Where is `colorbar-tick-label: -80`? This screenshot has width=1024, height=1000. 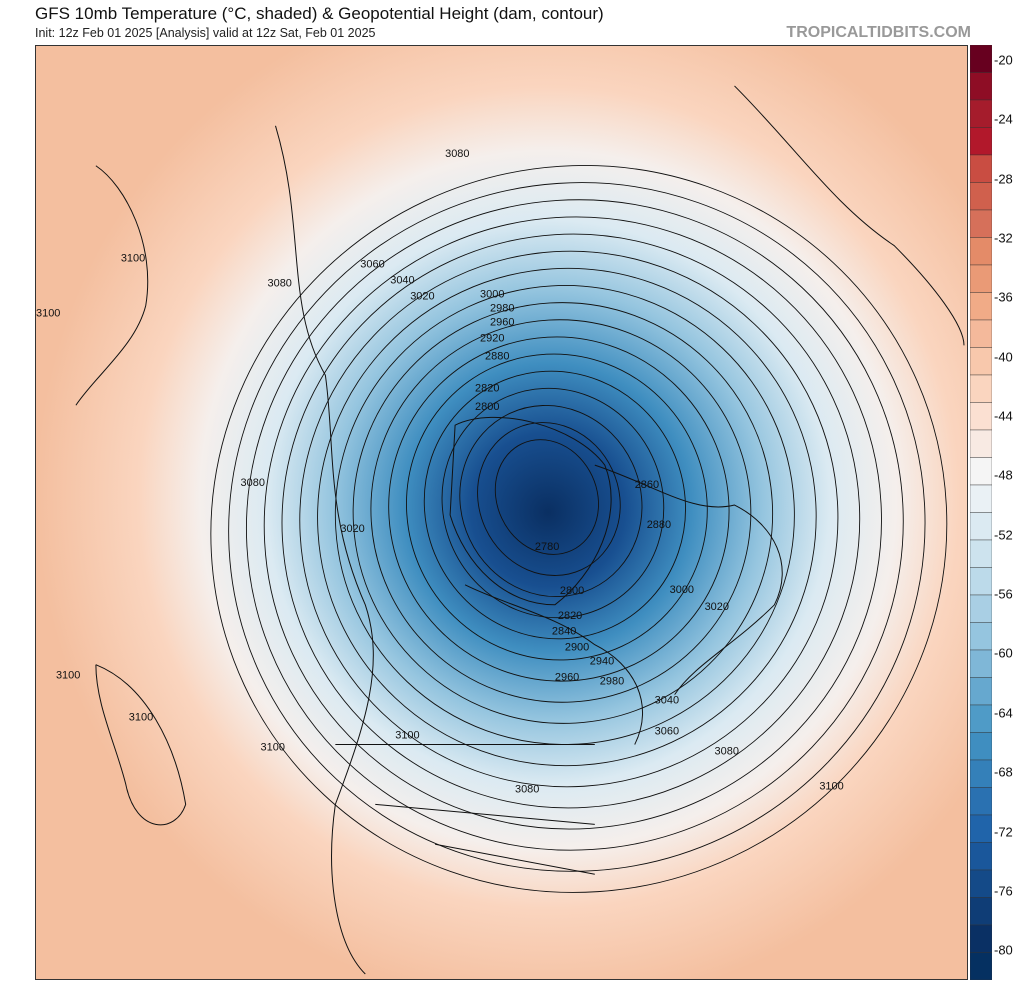
colorbar-tick-label: -80 is located at coordinates (1003, 950).